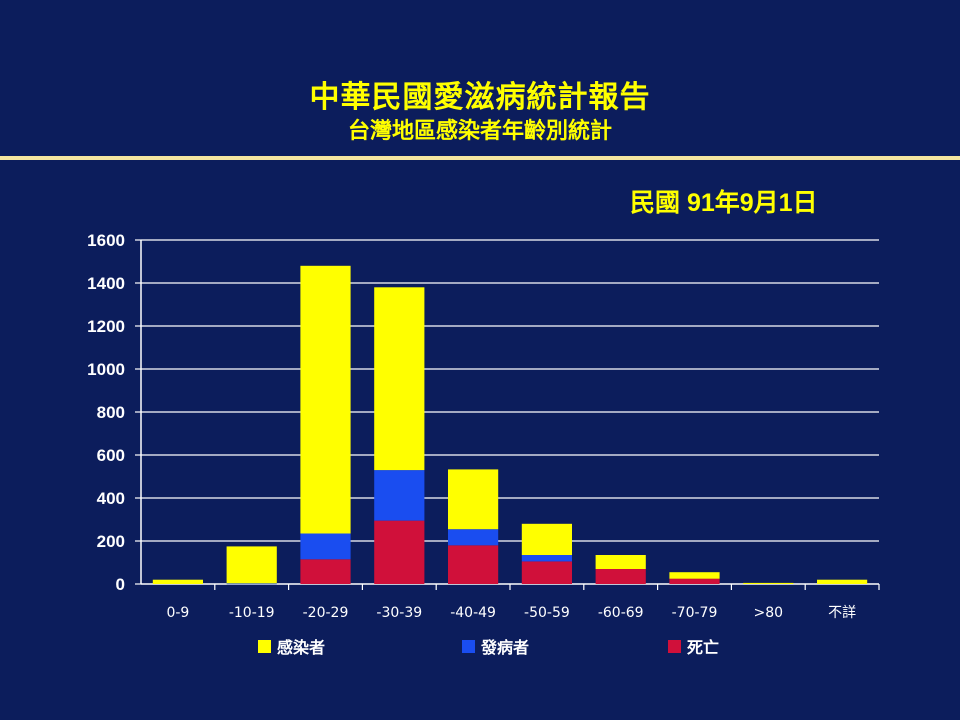  I want to click on x-tick-label: 不詳, so click(842, 613).